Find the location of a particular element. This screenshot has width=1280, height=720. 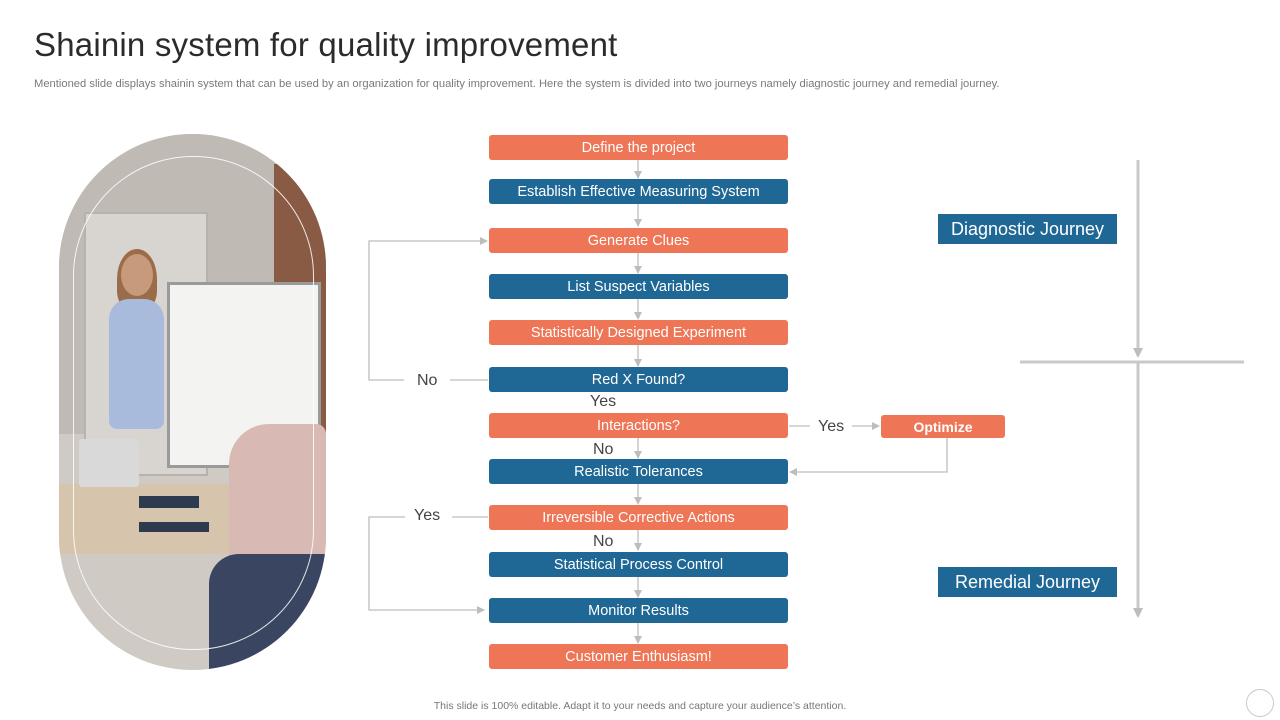

diagnostic-journey-label: Diagnostic Journey is located at coordinates (1027, 229).